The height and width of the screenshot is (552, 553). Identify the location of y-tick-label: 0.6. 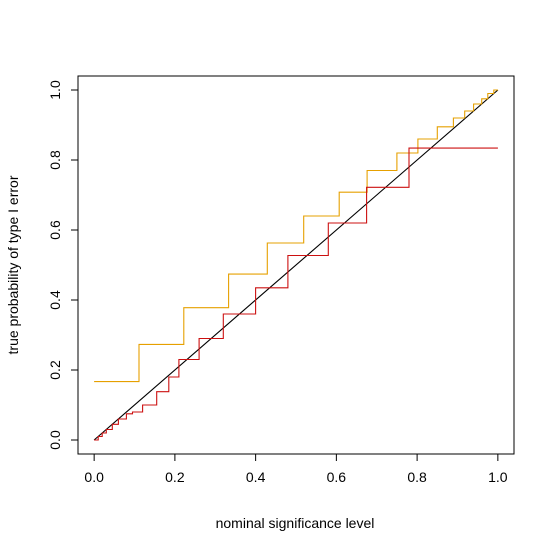
(55, 230).